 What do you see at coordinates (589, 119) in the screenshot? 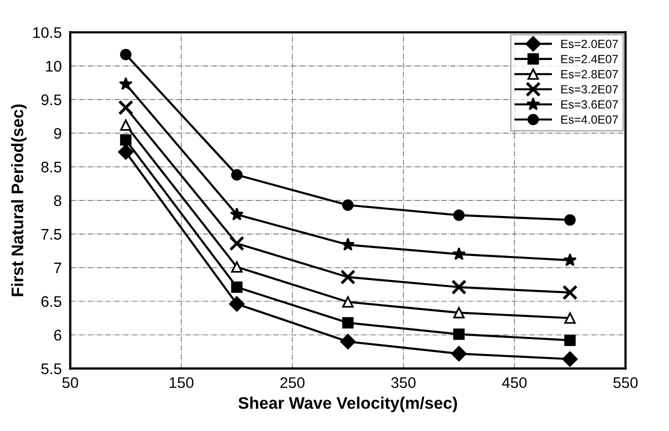
I see `legend-label: Es=4.0E07` at bounding box center [589, 119].